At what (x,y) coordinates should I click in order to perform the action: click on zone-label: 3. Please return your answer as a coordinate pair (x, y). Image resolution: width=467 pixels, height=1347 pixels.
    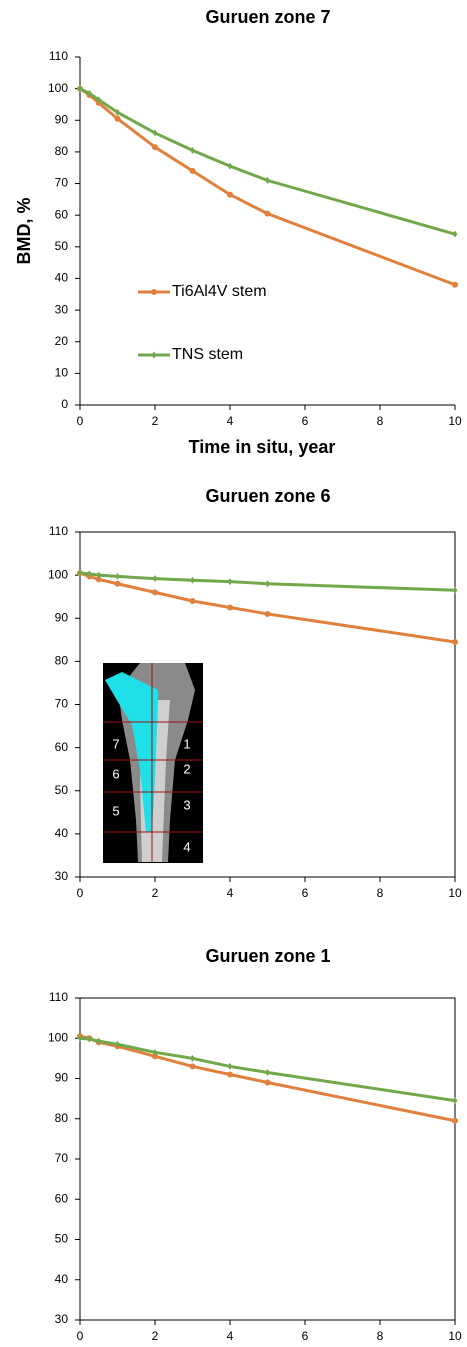
    Looking at the image, I should click on (186, 804).